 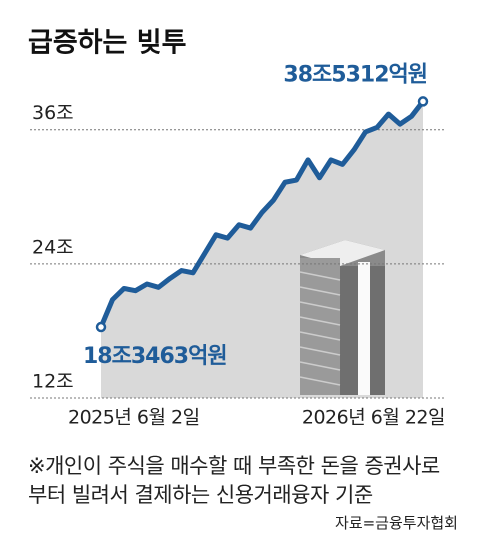 What do you see at coordinates (53, 113) in the screenshot?
I see `y-tick-label: 36조` at bounding box center [53, 113].